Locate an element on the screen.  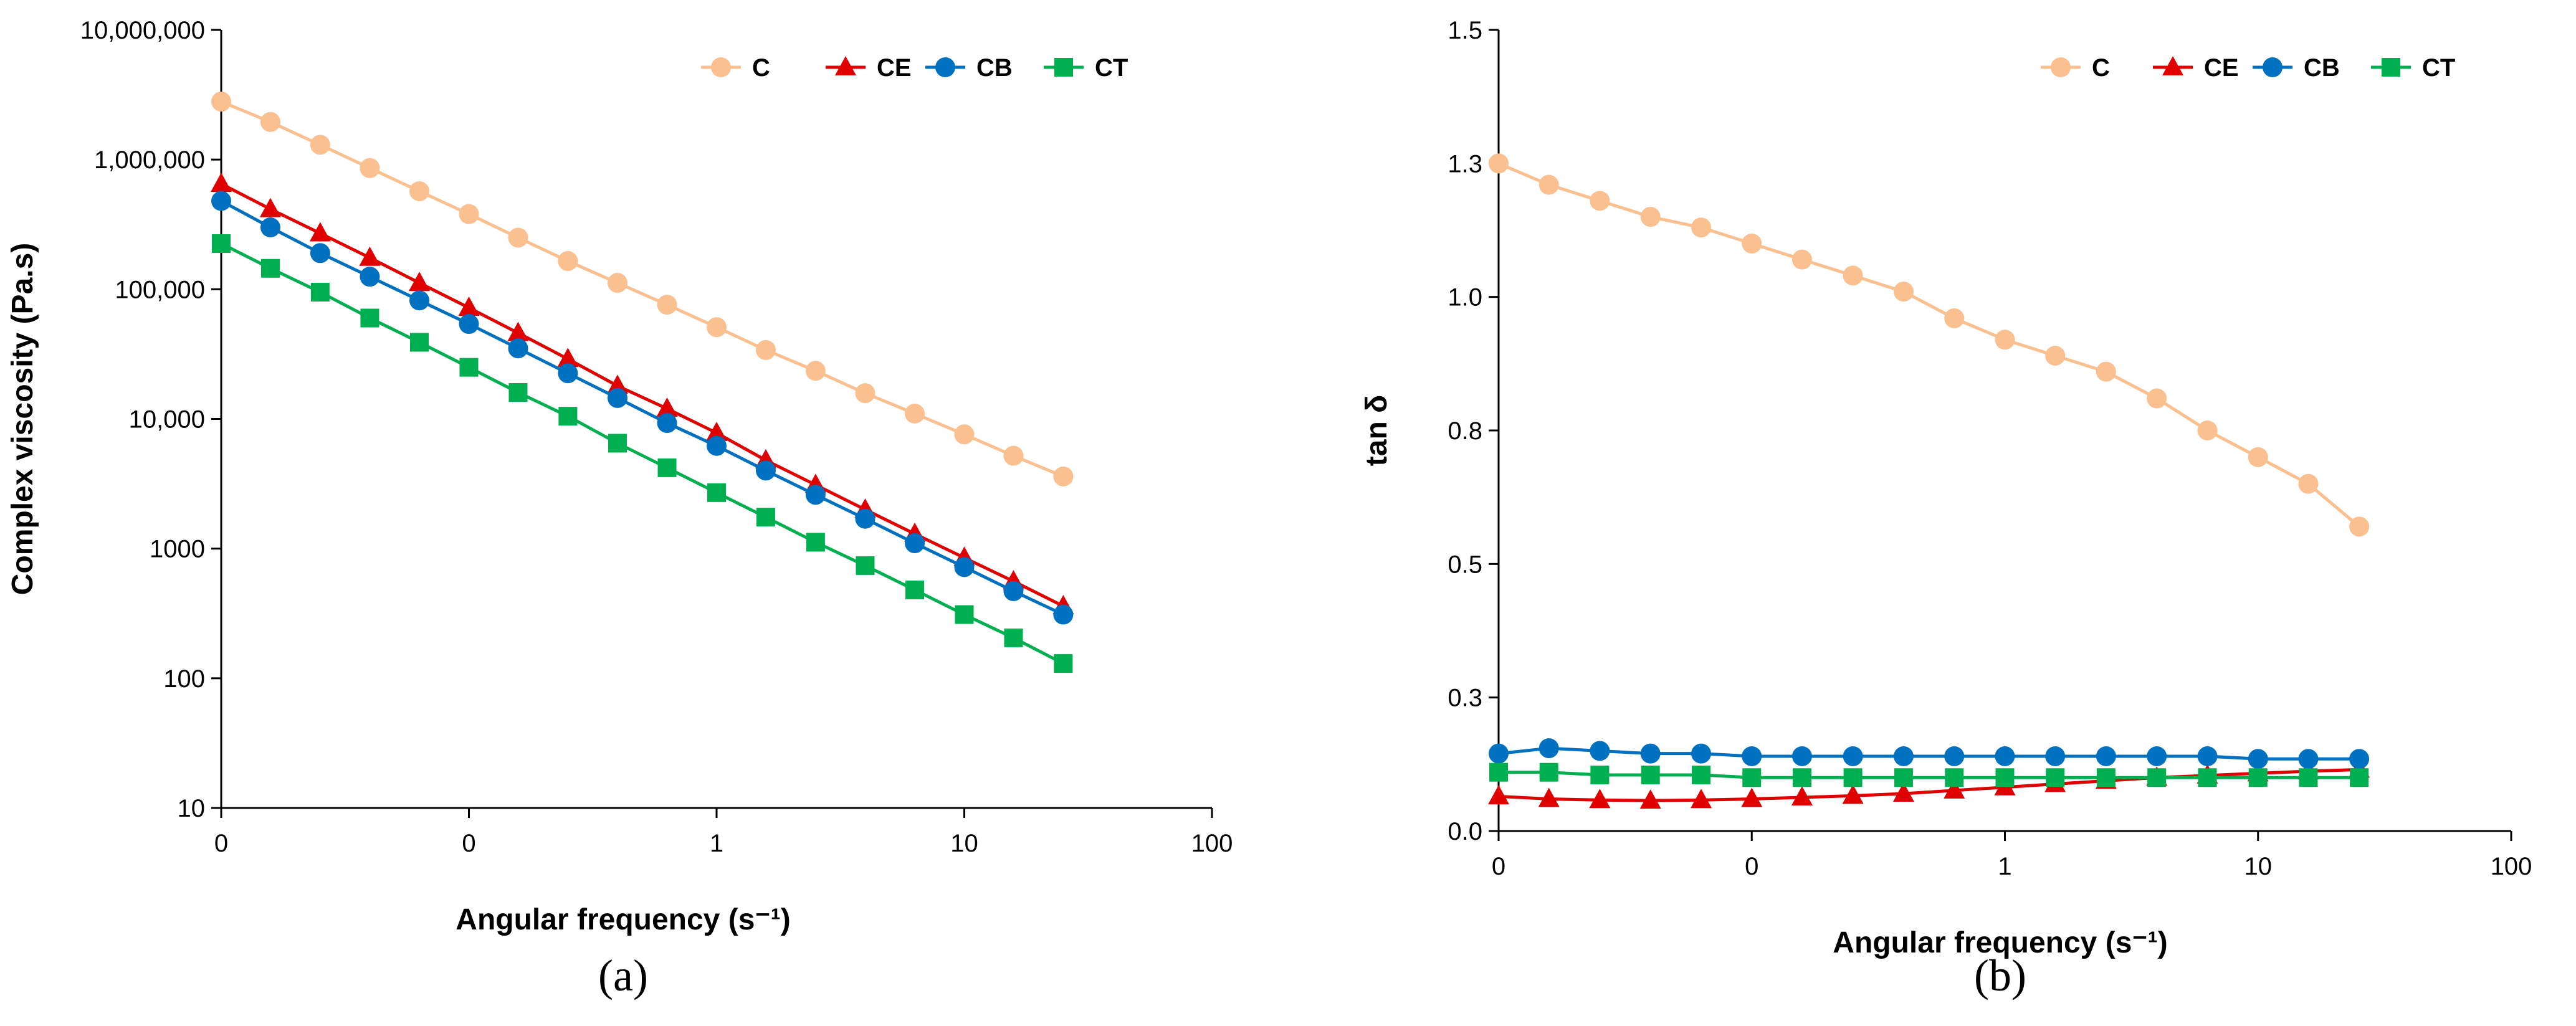
x-tick-label: 1 is located at coordinates (716, 844).